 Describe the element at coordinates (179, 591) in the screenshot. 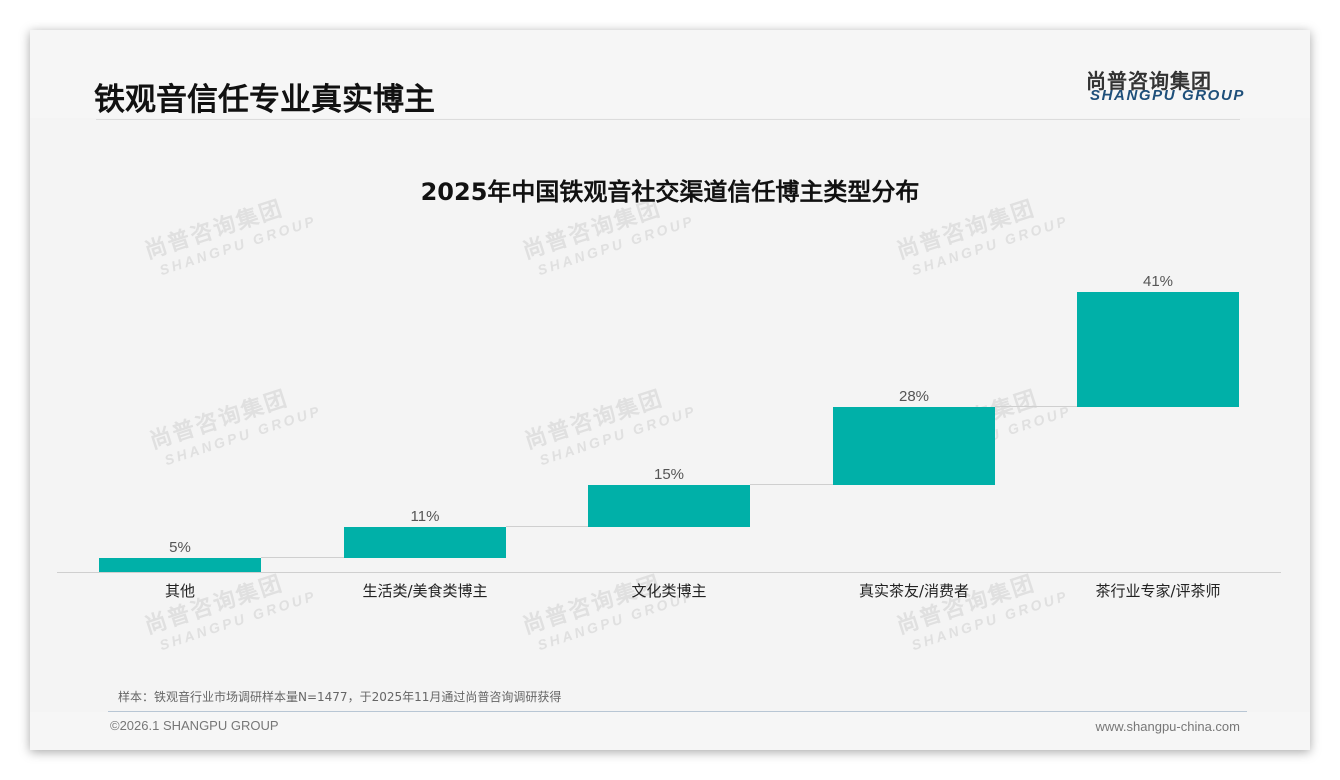

I see `category-label: 其他` at that location.